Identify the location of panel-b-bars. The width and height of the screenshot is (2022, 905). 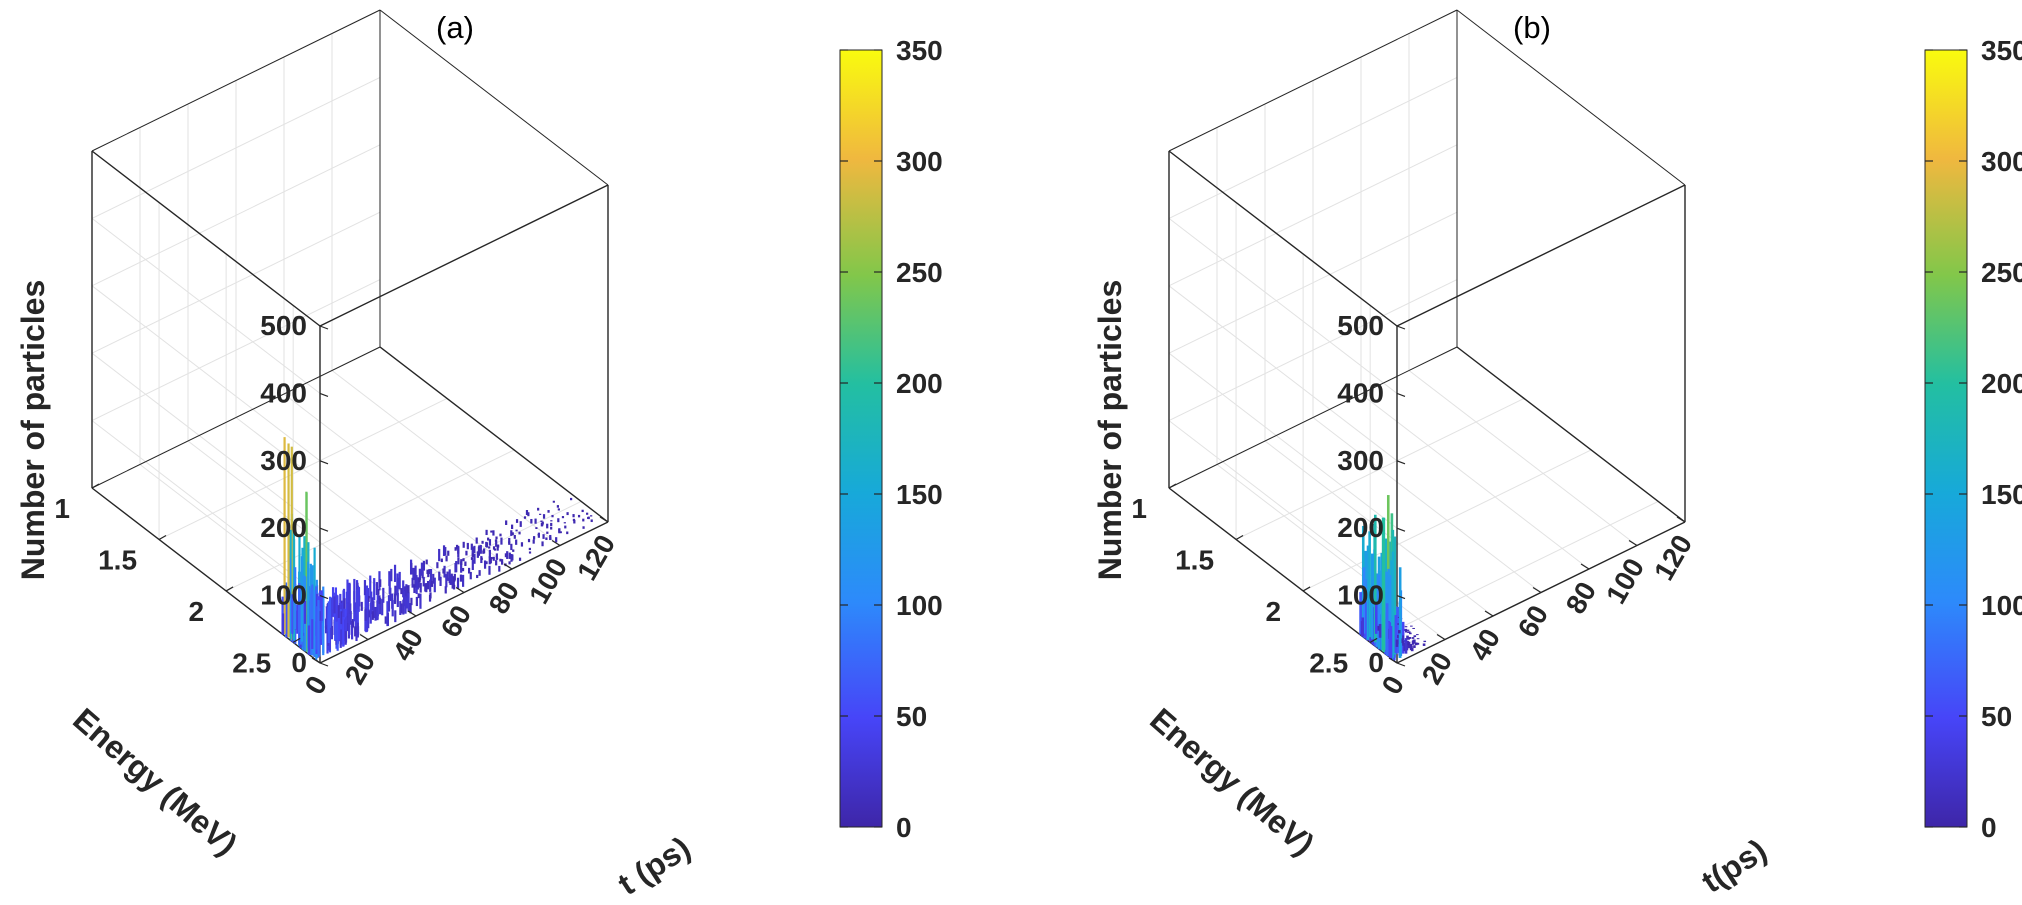
(1393, 578).